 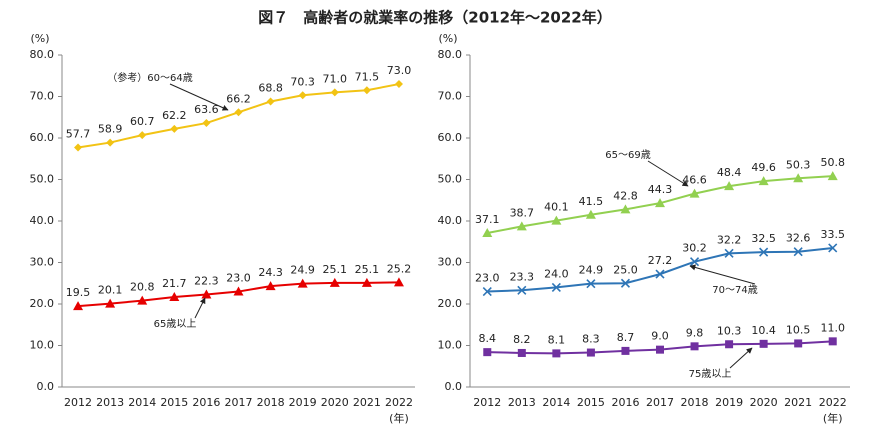 I want to click on data-label: 66.2, so click(x=238, y=98).